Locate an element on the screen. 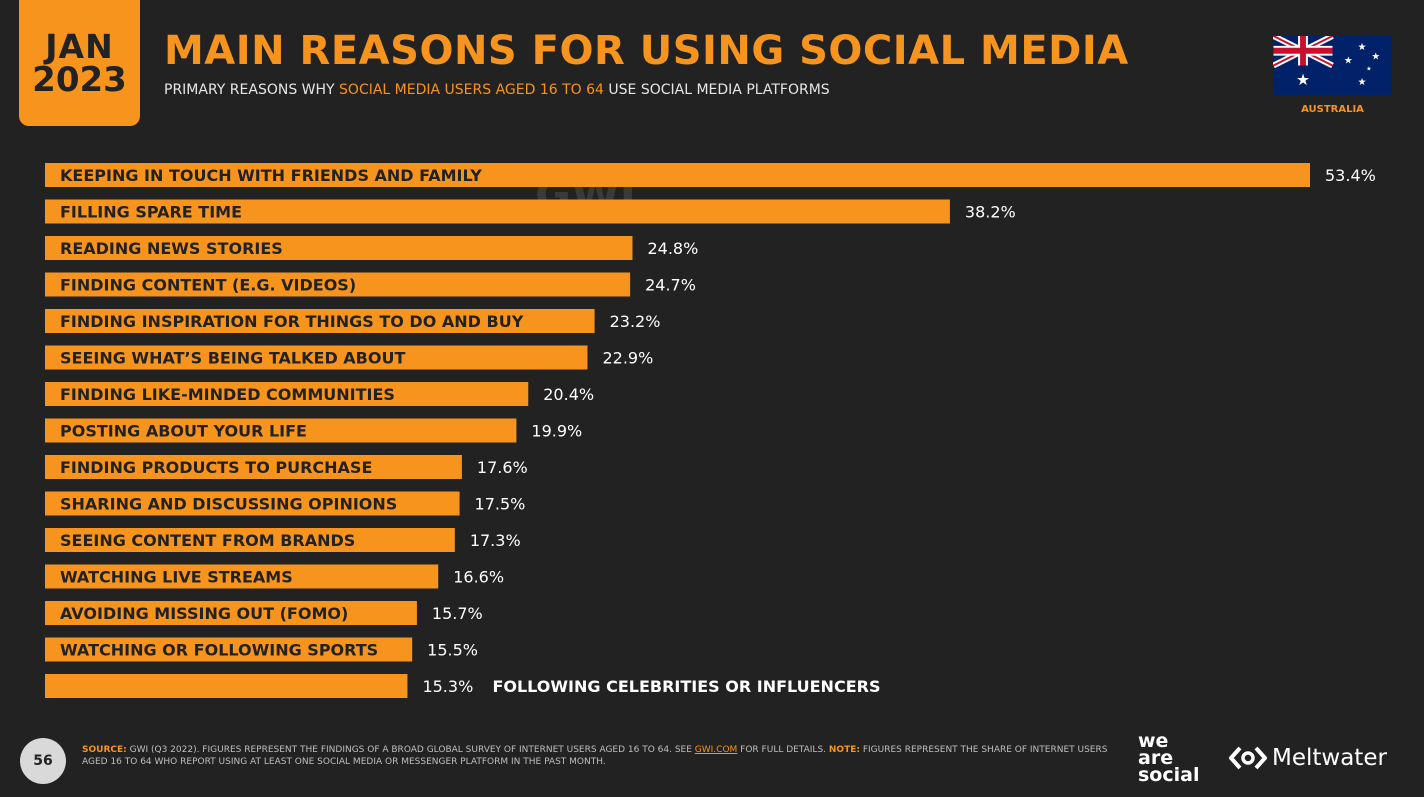  category-label: KEEPING IN TOUCH WITH FRIENDS AND FAMILY is located at coordinates (271, 175).